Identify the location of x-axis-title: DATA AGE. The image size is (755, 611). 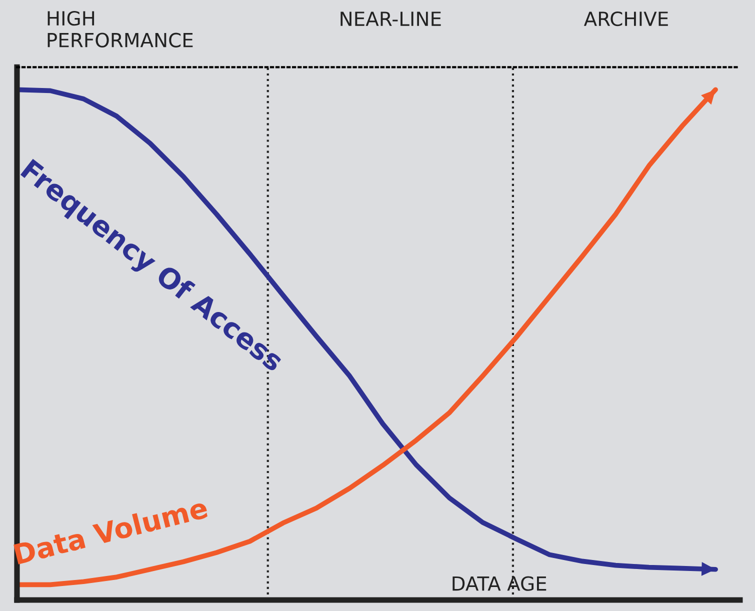
(499, 583).